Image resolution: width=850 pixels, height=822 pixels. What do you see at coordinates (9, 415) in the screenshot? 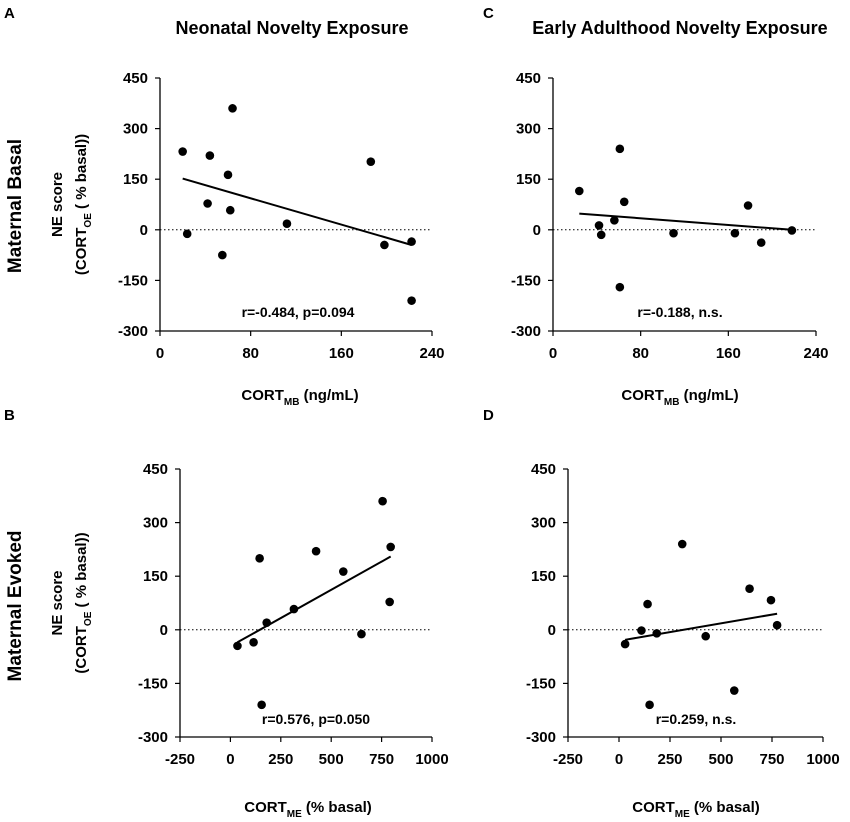
I see `panel-letter: B` at bounding box center [9, 415].